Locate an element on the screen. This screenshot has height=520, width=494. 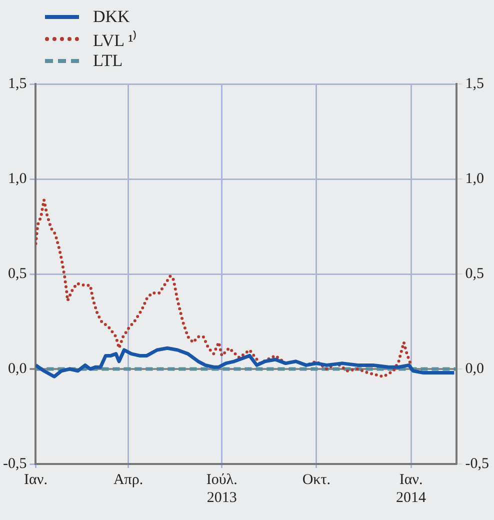
y2-tick-label: 1,5 is located at coordinates (17, 84).